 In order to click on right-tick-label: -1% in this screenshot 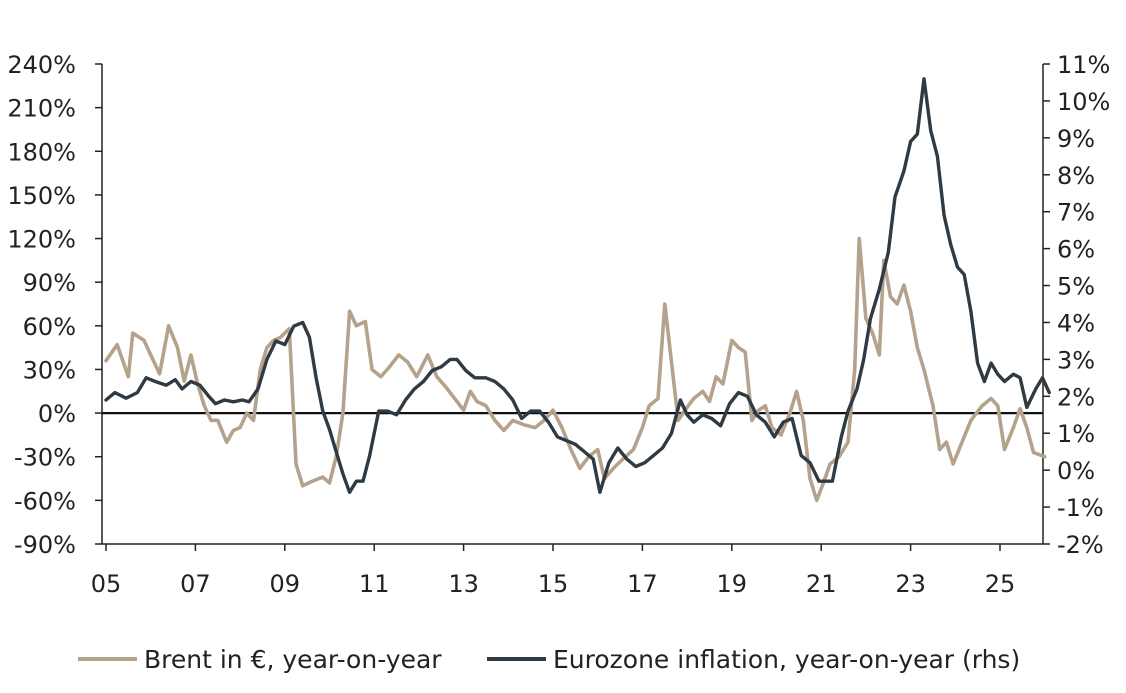, I will do `click(1080, 508)`.